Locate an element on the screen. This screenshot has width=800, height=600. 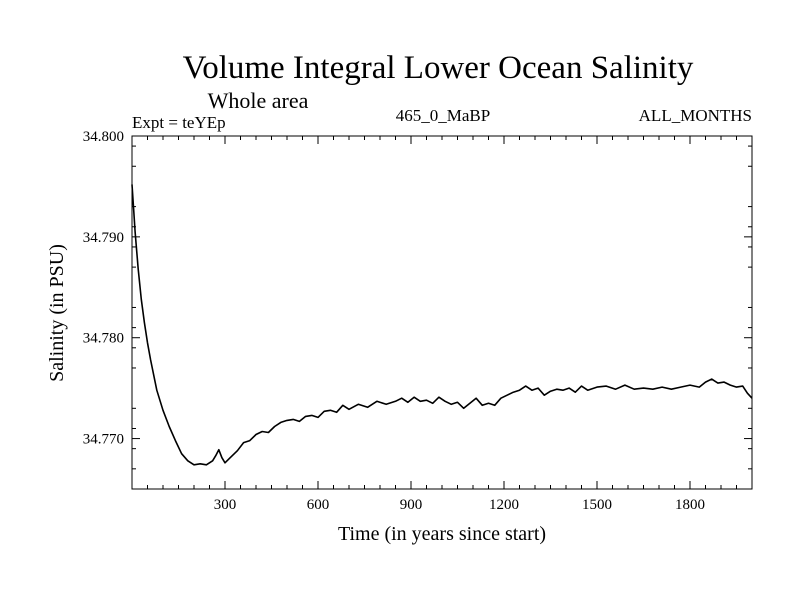
x-tick-label: 1200 is located at coordinates (504, 505).